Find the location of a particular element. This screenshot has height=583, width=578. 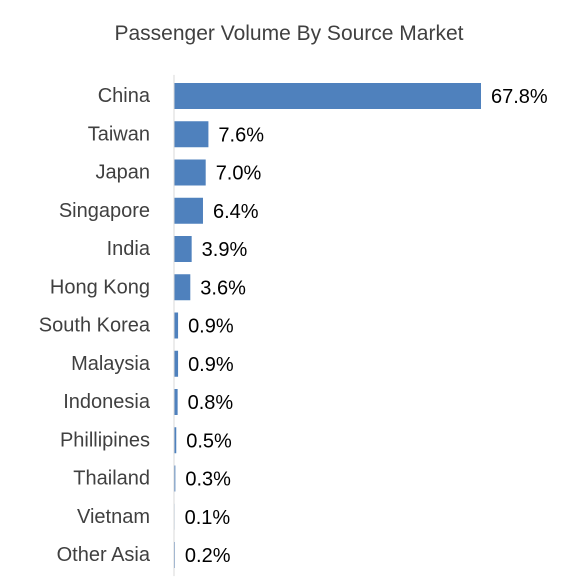

data-label: 67.8% is located at coordinates (519, 97).